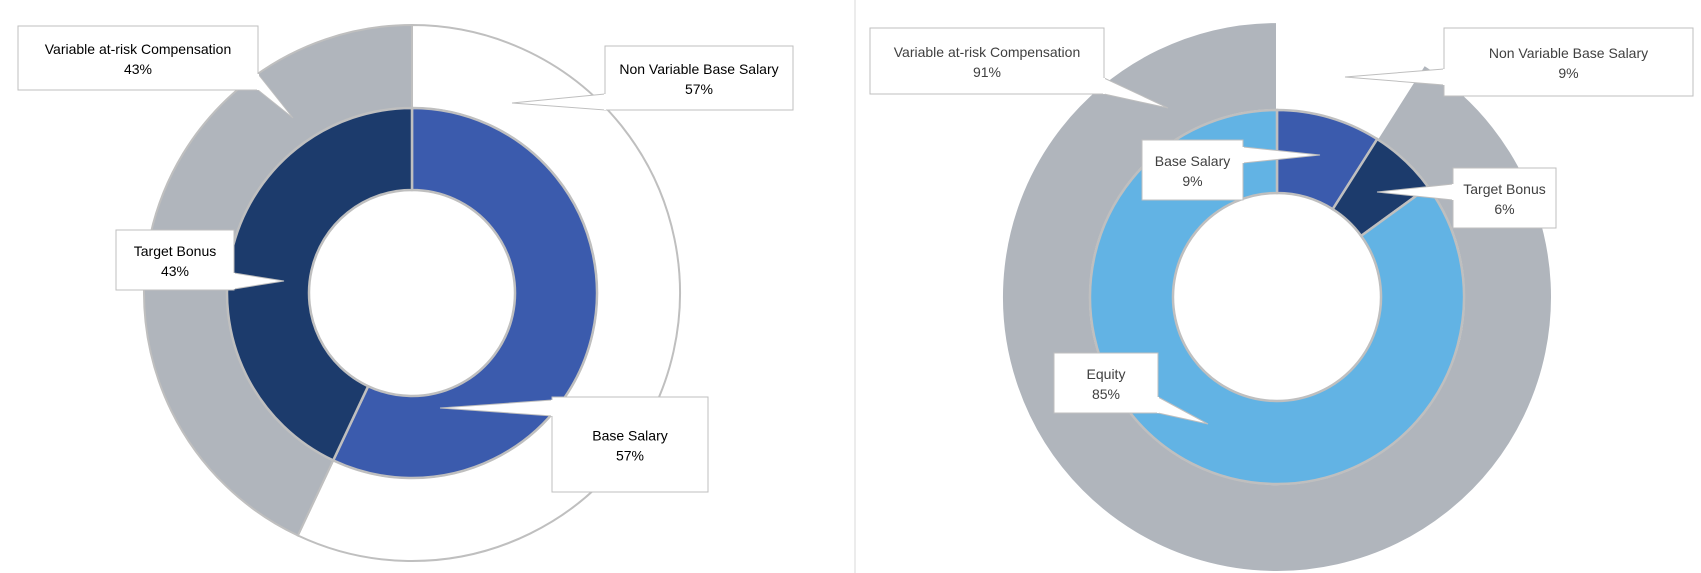  I want to click on callout-label: Equity, so click(1106, 374).